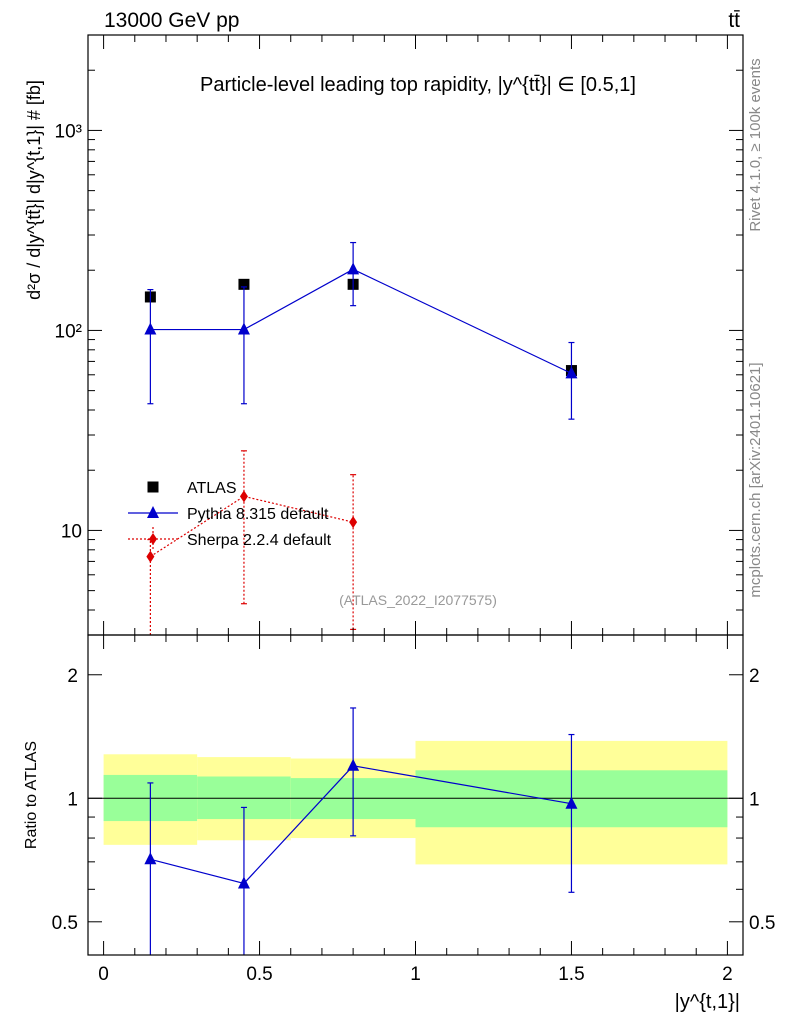 This screenshot has height=1024, width=786. Describe the element at coordinates (153, 487) in the screenshot. I see `legend-atlas-marker` at that location.